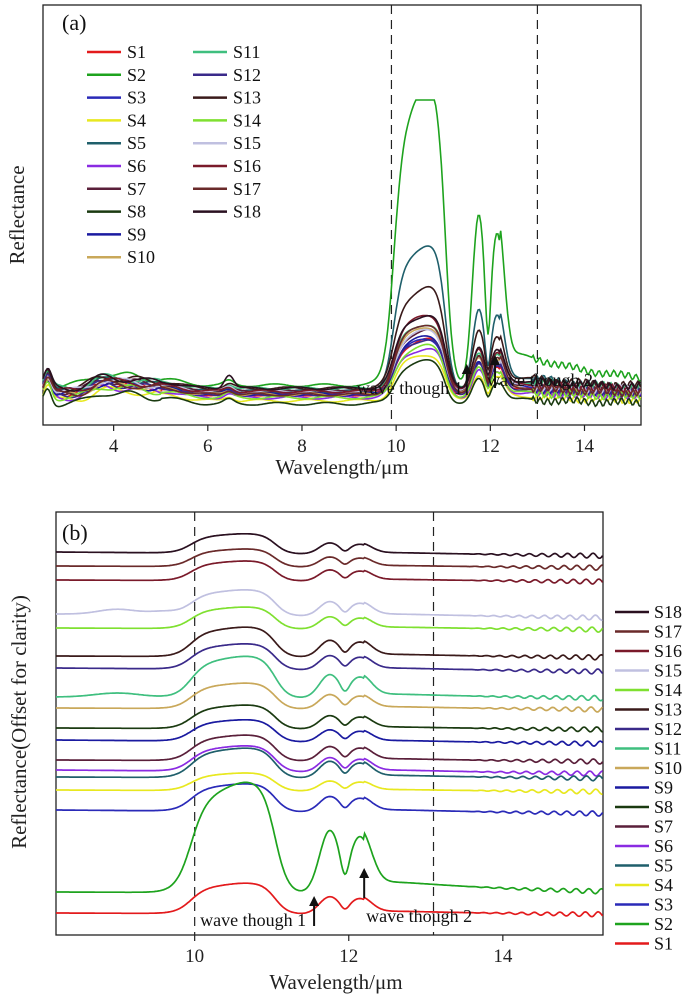 This screenshot has height=1000, width=693. Describe the element at coordinates (114, 446) in the screenshot. I see `panel-a-xtick-label-4: 4` at that location.